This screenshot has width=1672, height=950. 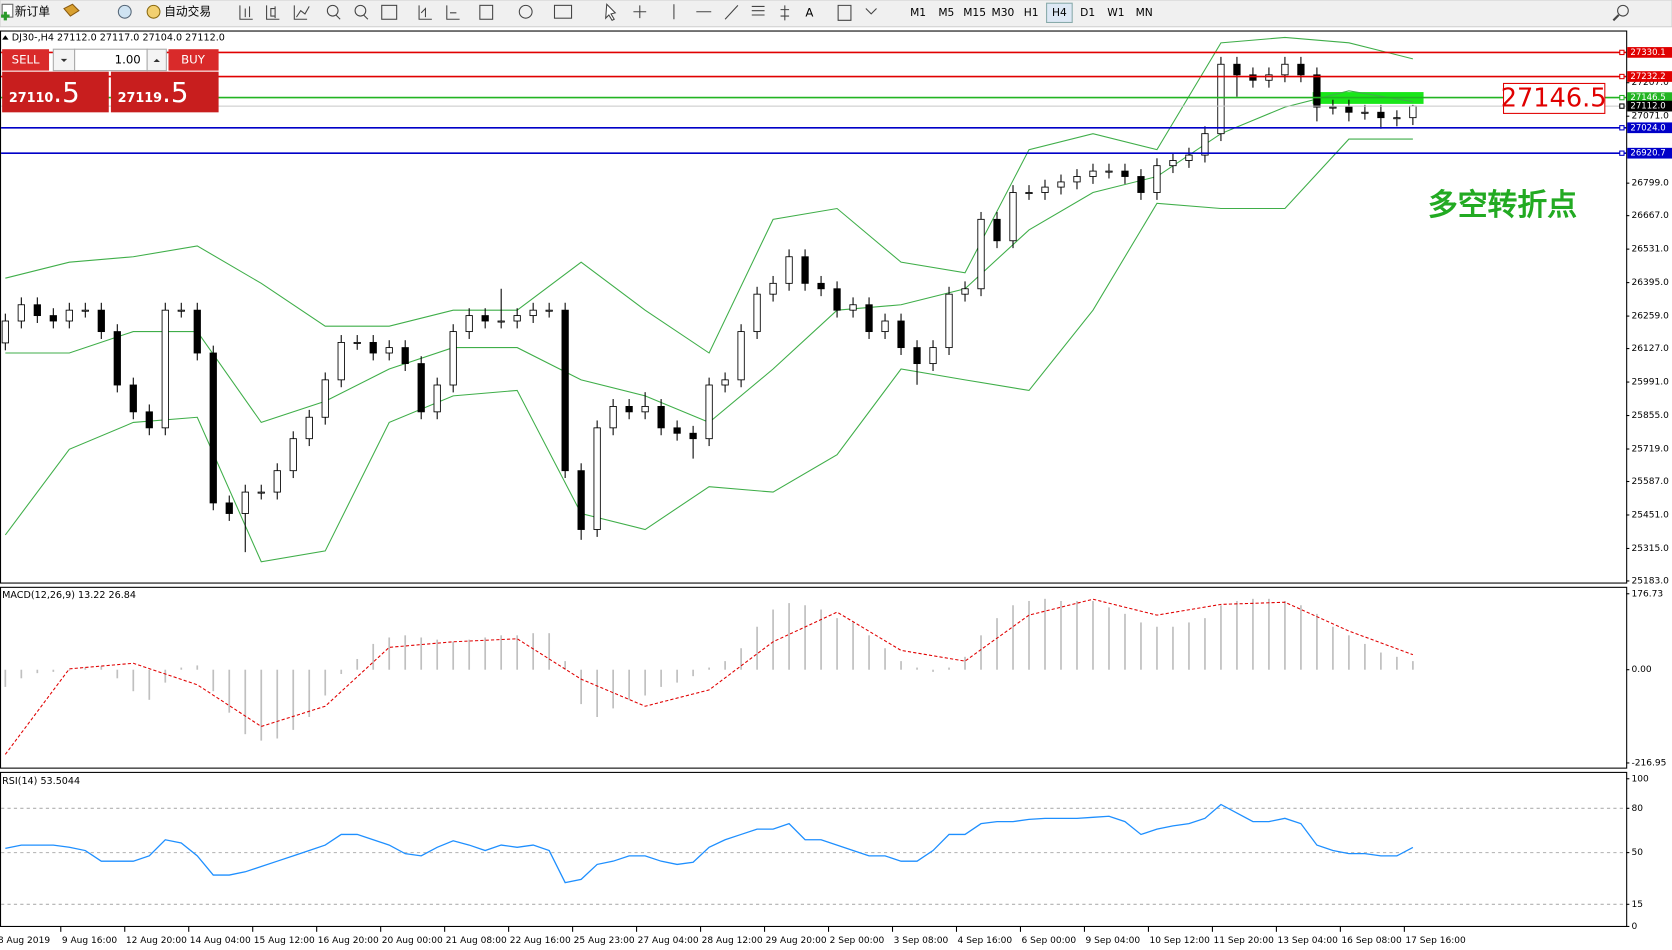 I want to click on timeframe-button: H4, so click(x=1059, y=12).